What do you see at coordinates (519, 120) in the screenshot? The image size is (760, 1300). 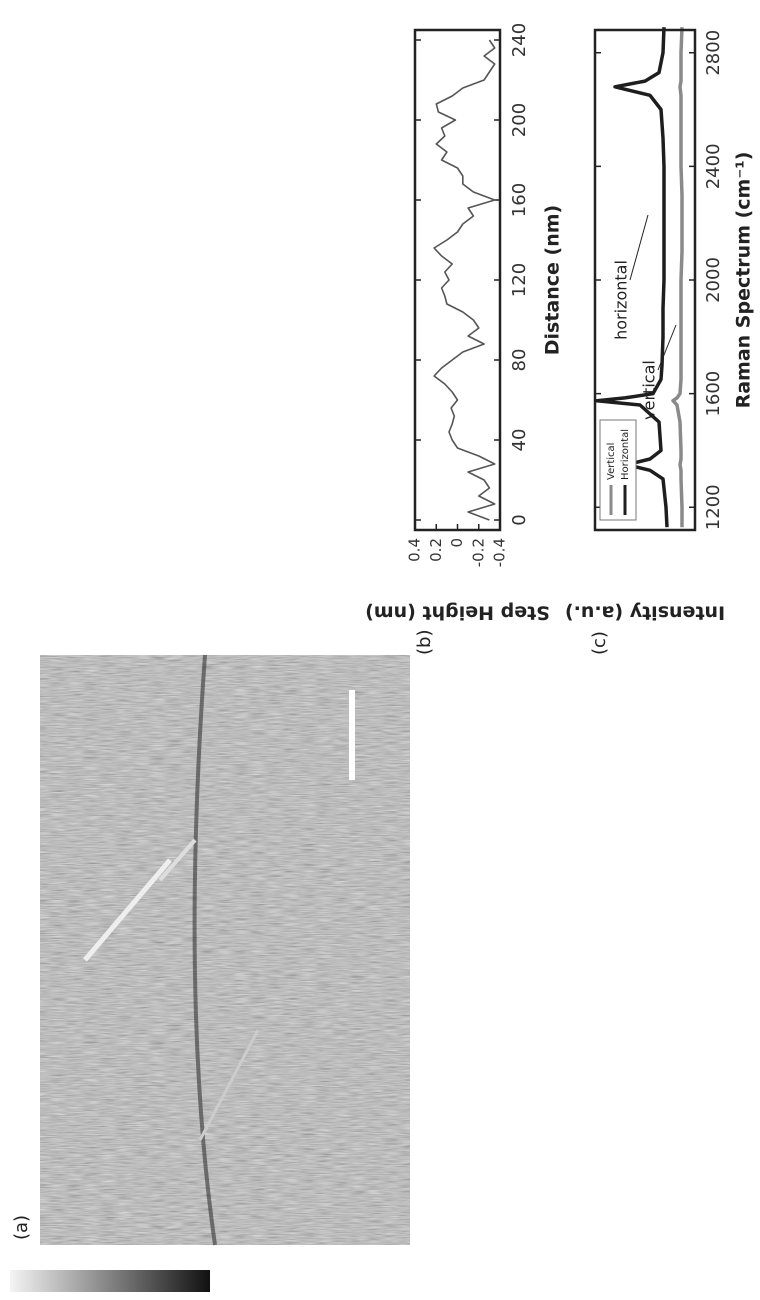 I see `x-tick-label: 200` at bounding box center [519, 120].